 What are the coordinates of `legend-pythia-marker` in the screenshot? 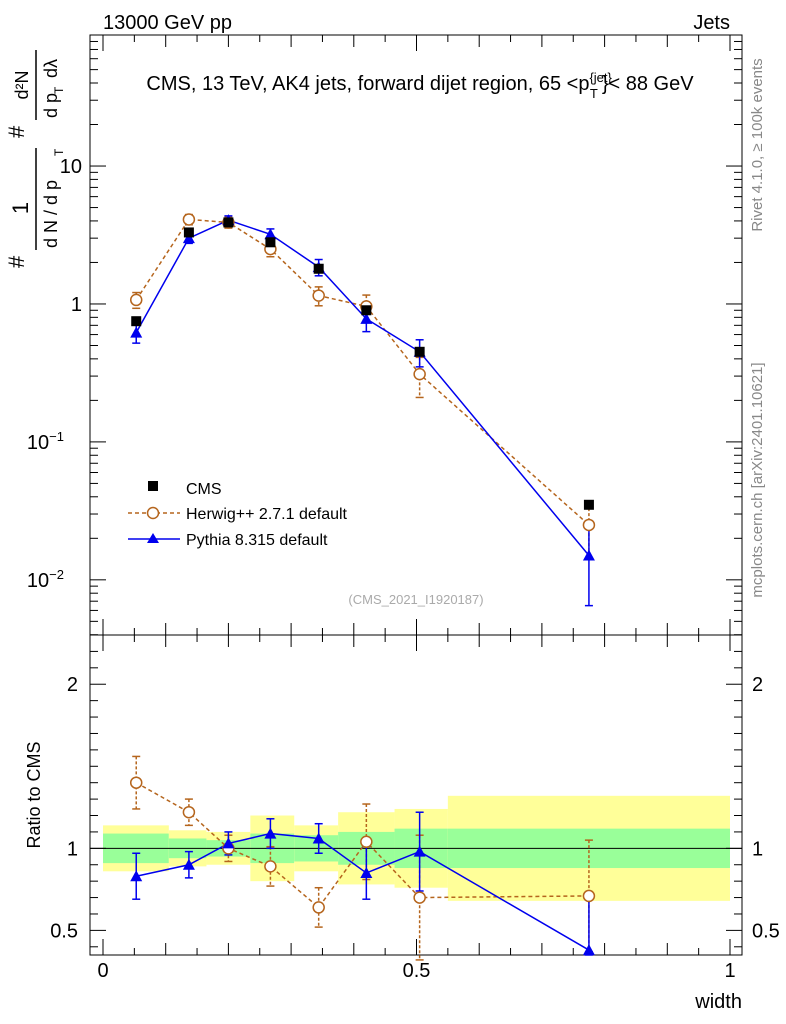 It's located at (153, 538).